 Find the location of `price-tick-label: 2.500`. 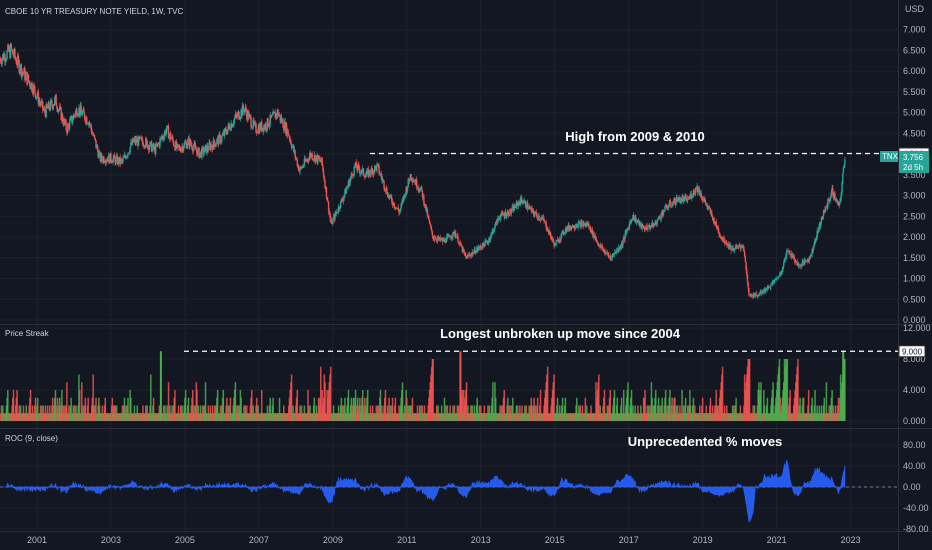

price-tick-label: 2.500 is located at coordinates (914, 216).